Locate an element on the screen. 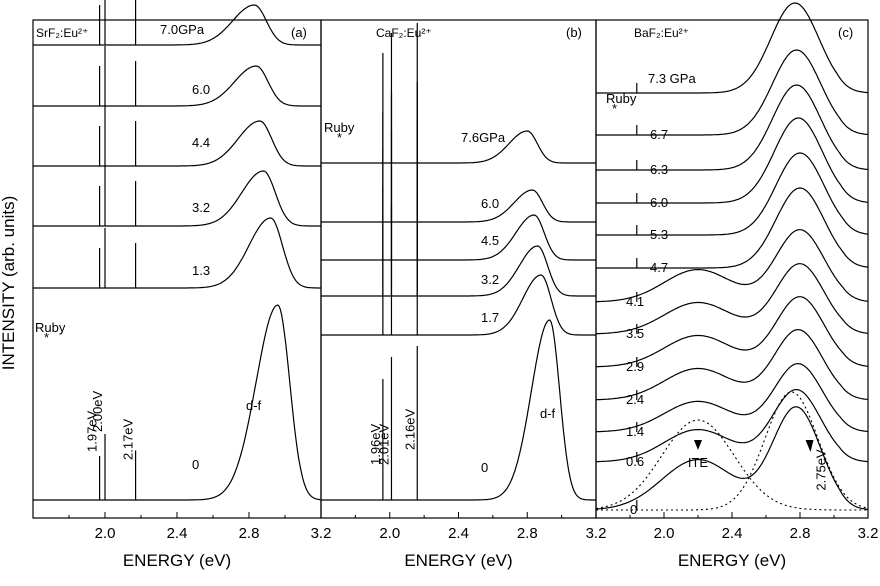 The image size is (880, 586). ite-label: ITE is located at coordinates (698, 462).